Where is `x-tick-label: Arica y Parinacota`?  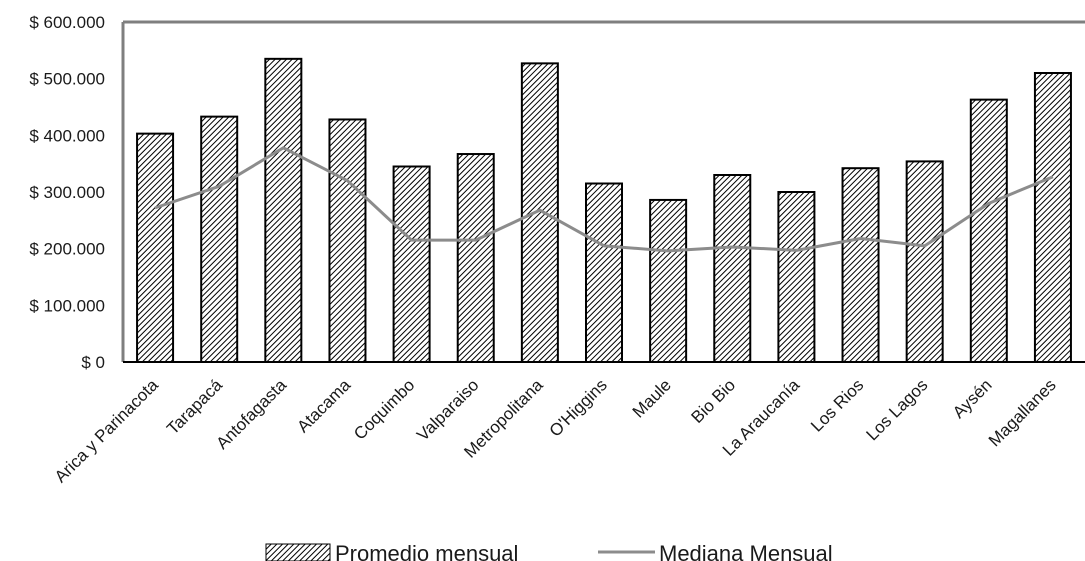
x-tick-label: Arica y Parinacota is located at coordinates (106, 430).